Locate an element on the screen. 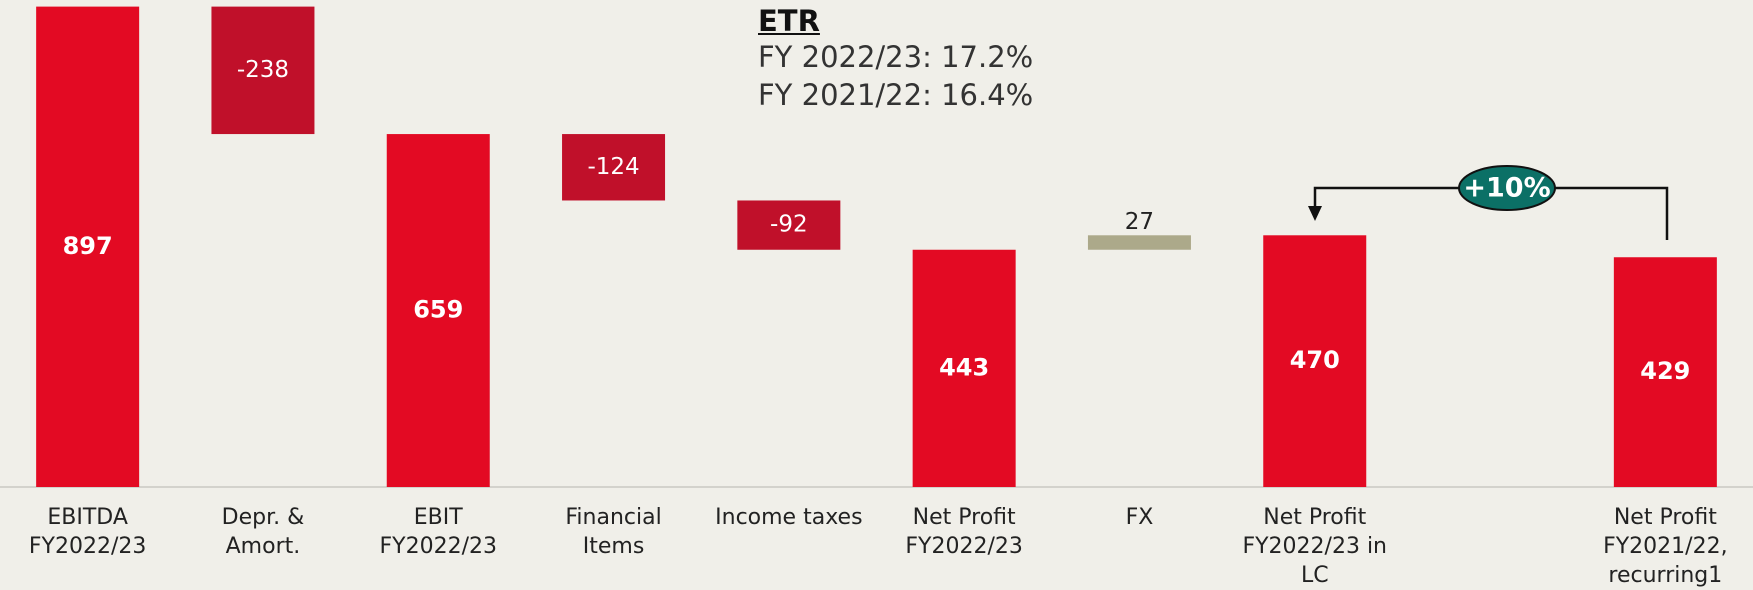 The width and height of the screenshot is (1753, 590). value-label: 429 is located at coordinates (1665, 371).